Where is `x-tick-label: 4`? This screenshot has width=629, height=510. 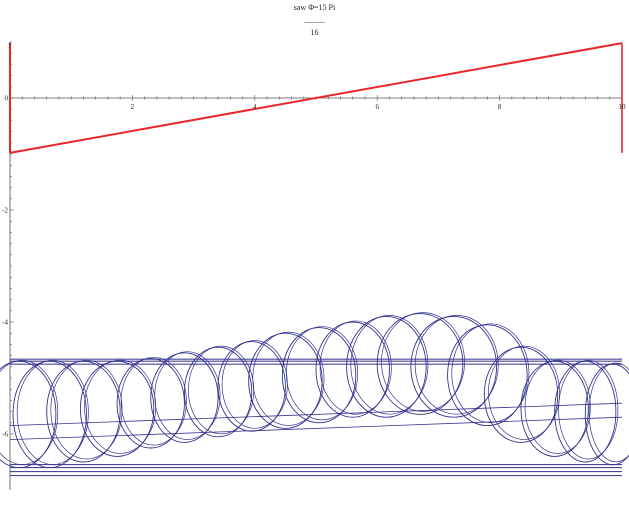
x-tick-label: 4 is located at coordinates (255, 107).